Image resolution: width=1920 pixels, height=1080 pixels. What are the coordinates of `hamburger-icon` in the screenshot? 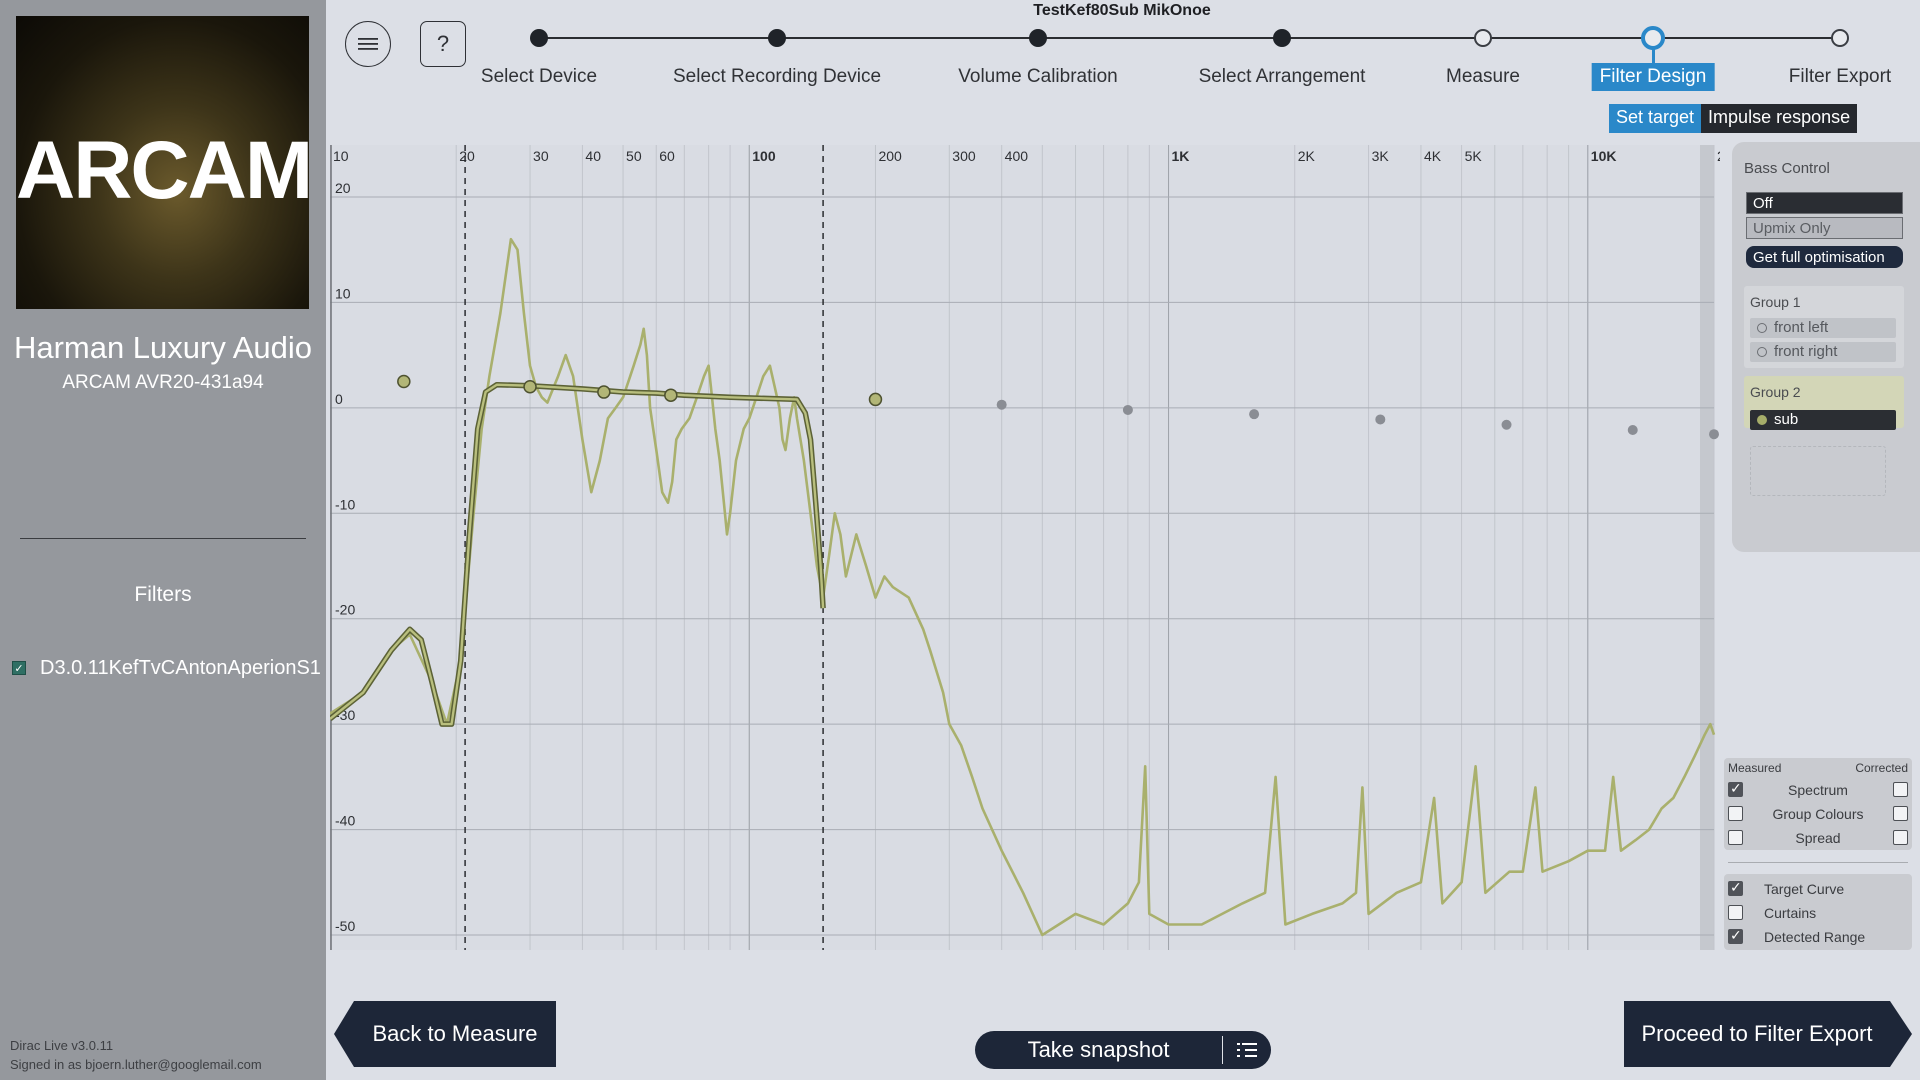 It's located at (368, 44).